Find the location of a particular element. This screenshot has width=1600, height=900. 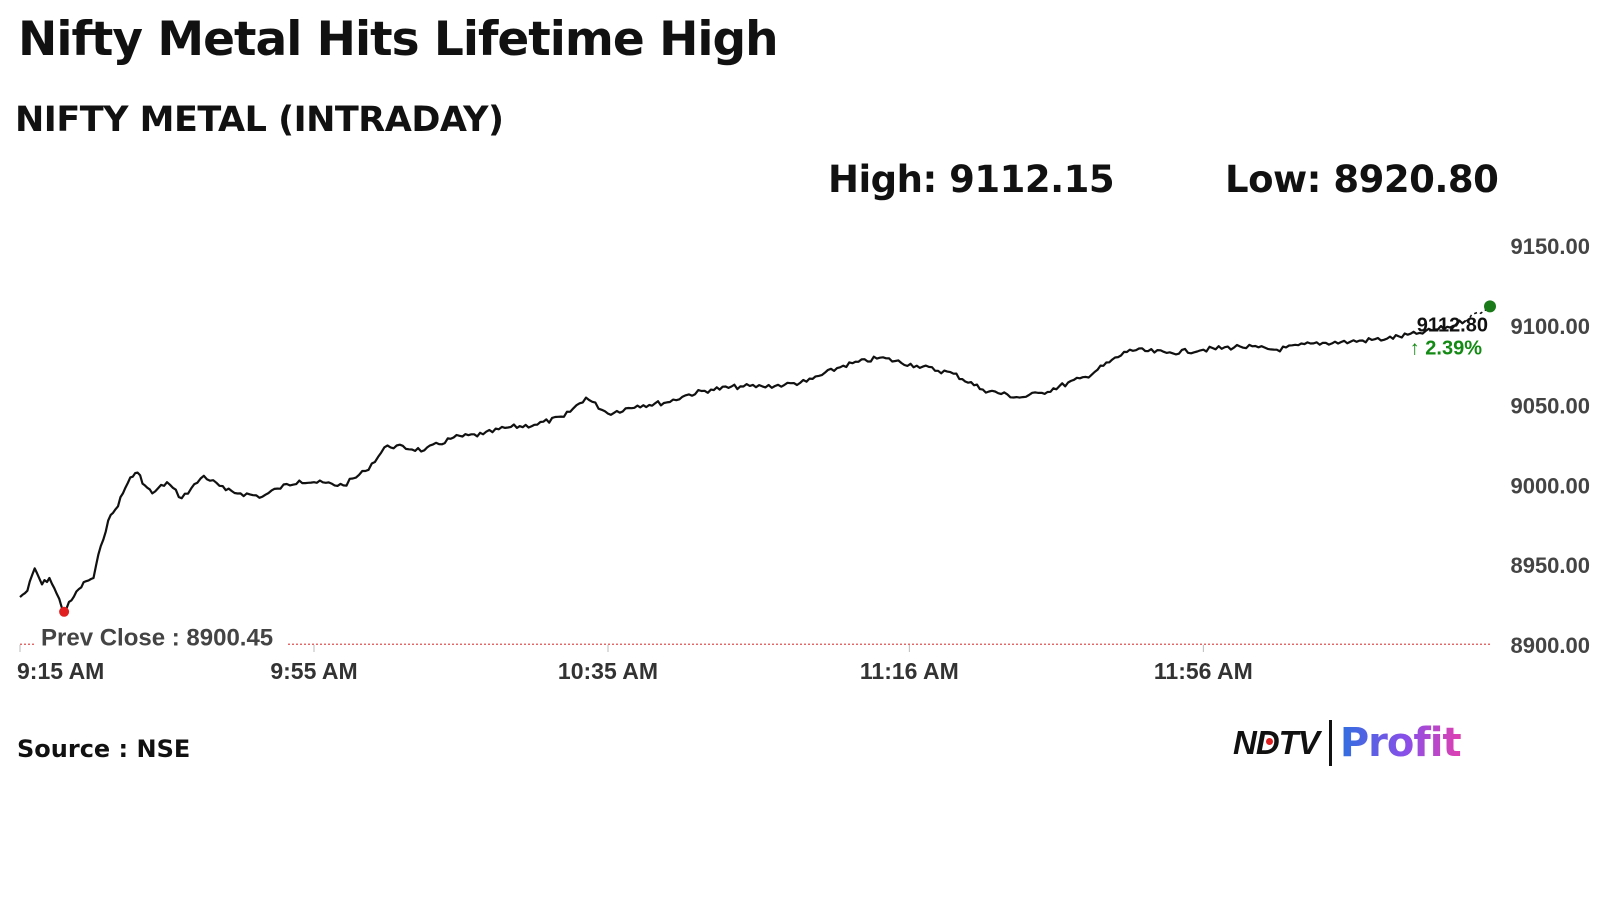

x-tick-label: 9:15 AM is located at coordinates (60, 671).